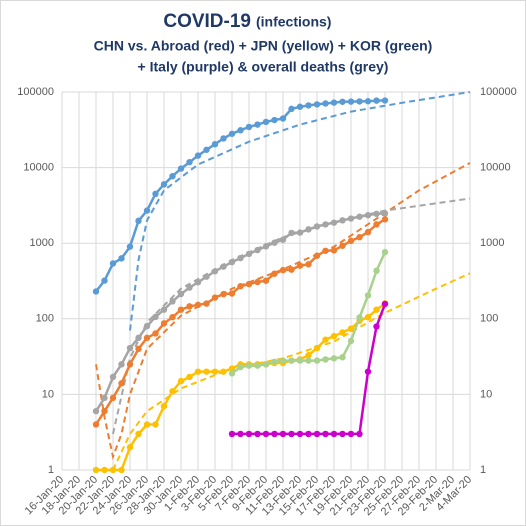 This screenshot has width=526, height=526. I want to click on y2-tick-label: 10000, so click(495, 168).